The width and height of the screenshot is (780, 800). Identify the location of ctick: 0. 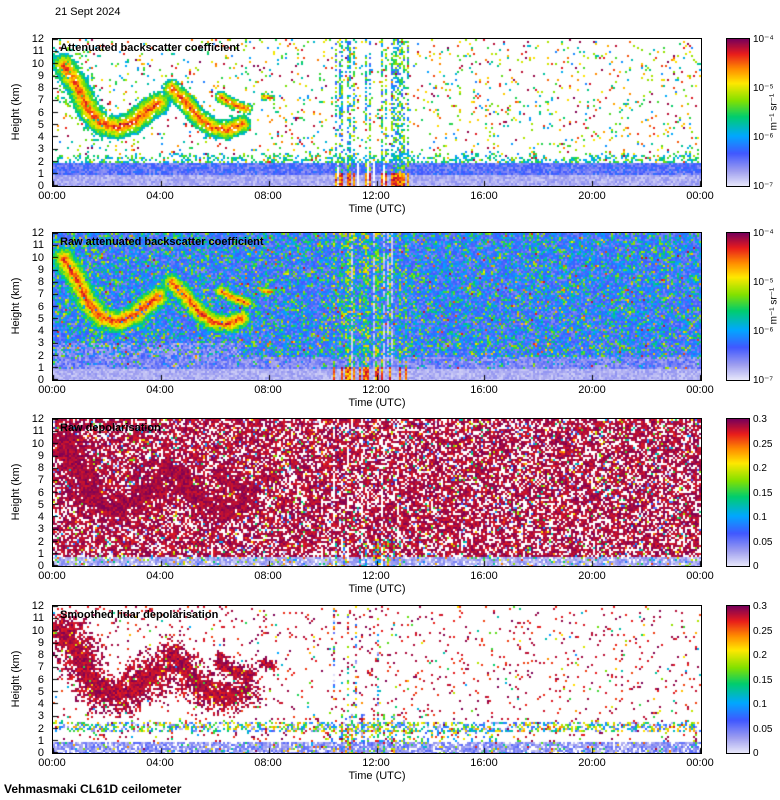
(756, 753).